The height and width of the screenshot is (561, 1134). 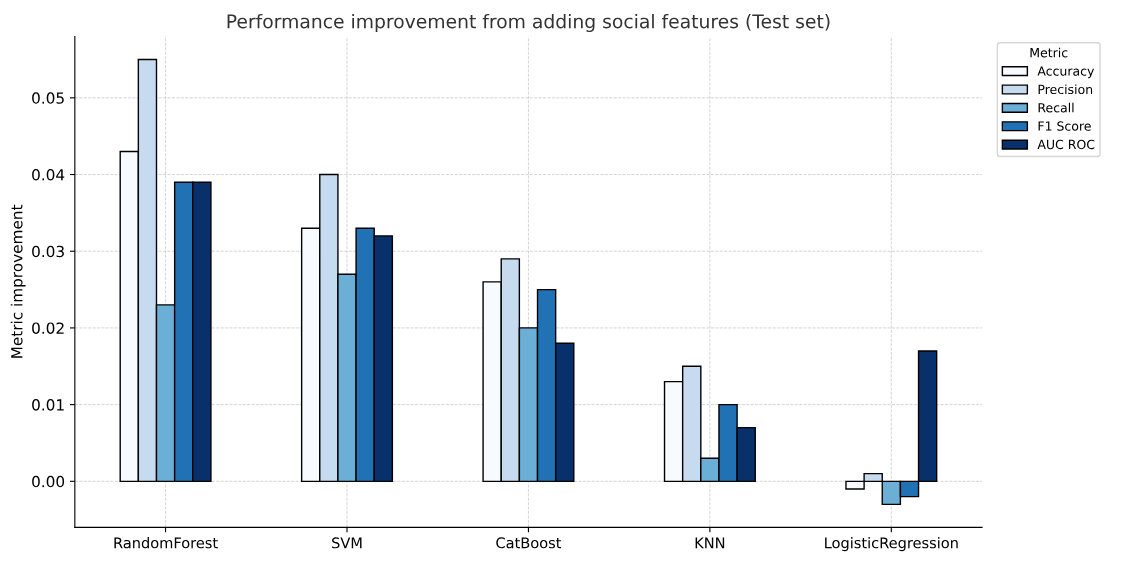 I want to click on x-tick-label: RandomForest, so click(x=166, y=543).